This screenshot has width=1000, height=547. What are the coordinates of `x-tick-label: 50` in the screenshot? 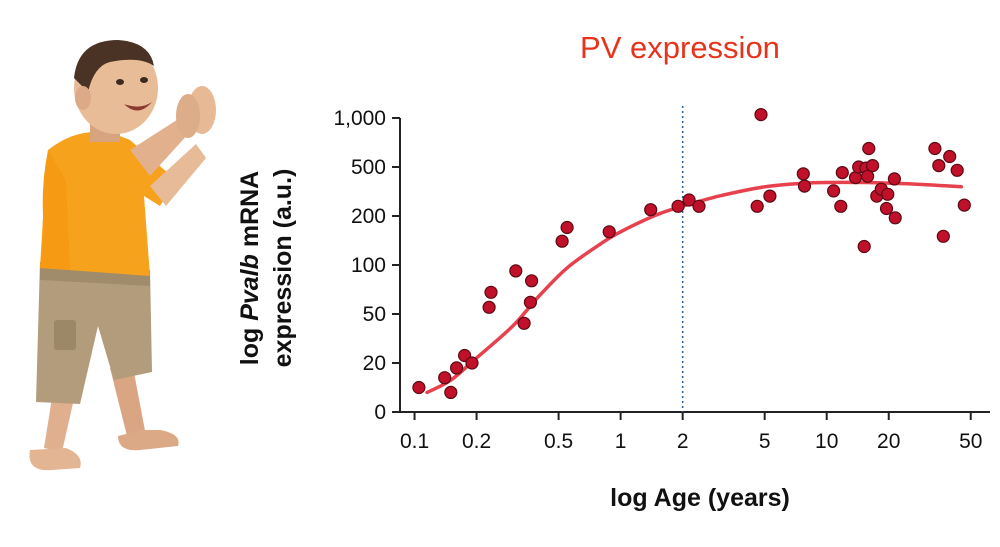 It's located at (970, 441).